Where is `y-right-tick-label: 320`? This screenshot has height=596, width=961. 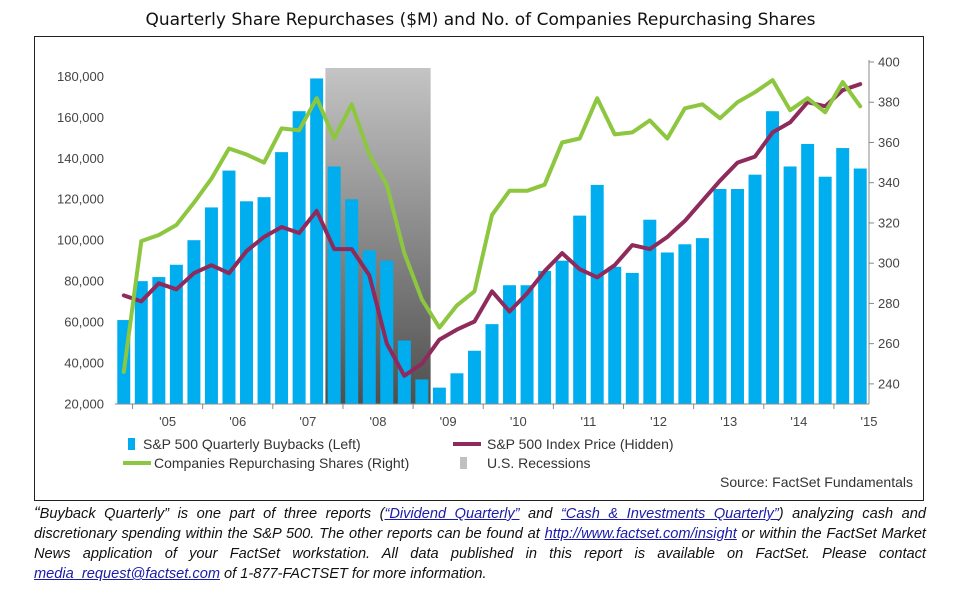 y-right-tick-label: 320 is located at coordinates (889, 222).